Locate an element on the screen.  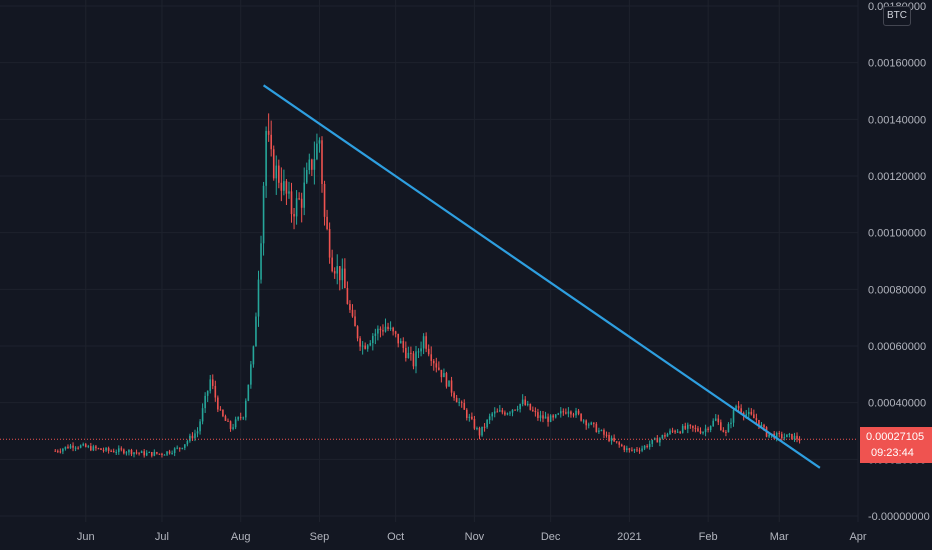
y-tick-label: 0.00080000 is located at coordinates (897, 290).